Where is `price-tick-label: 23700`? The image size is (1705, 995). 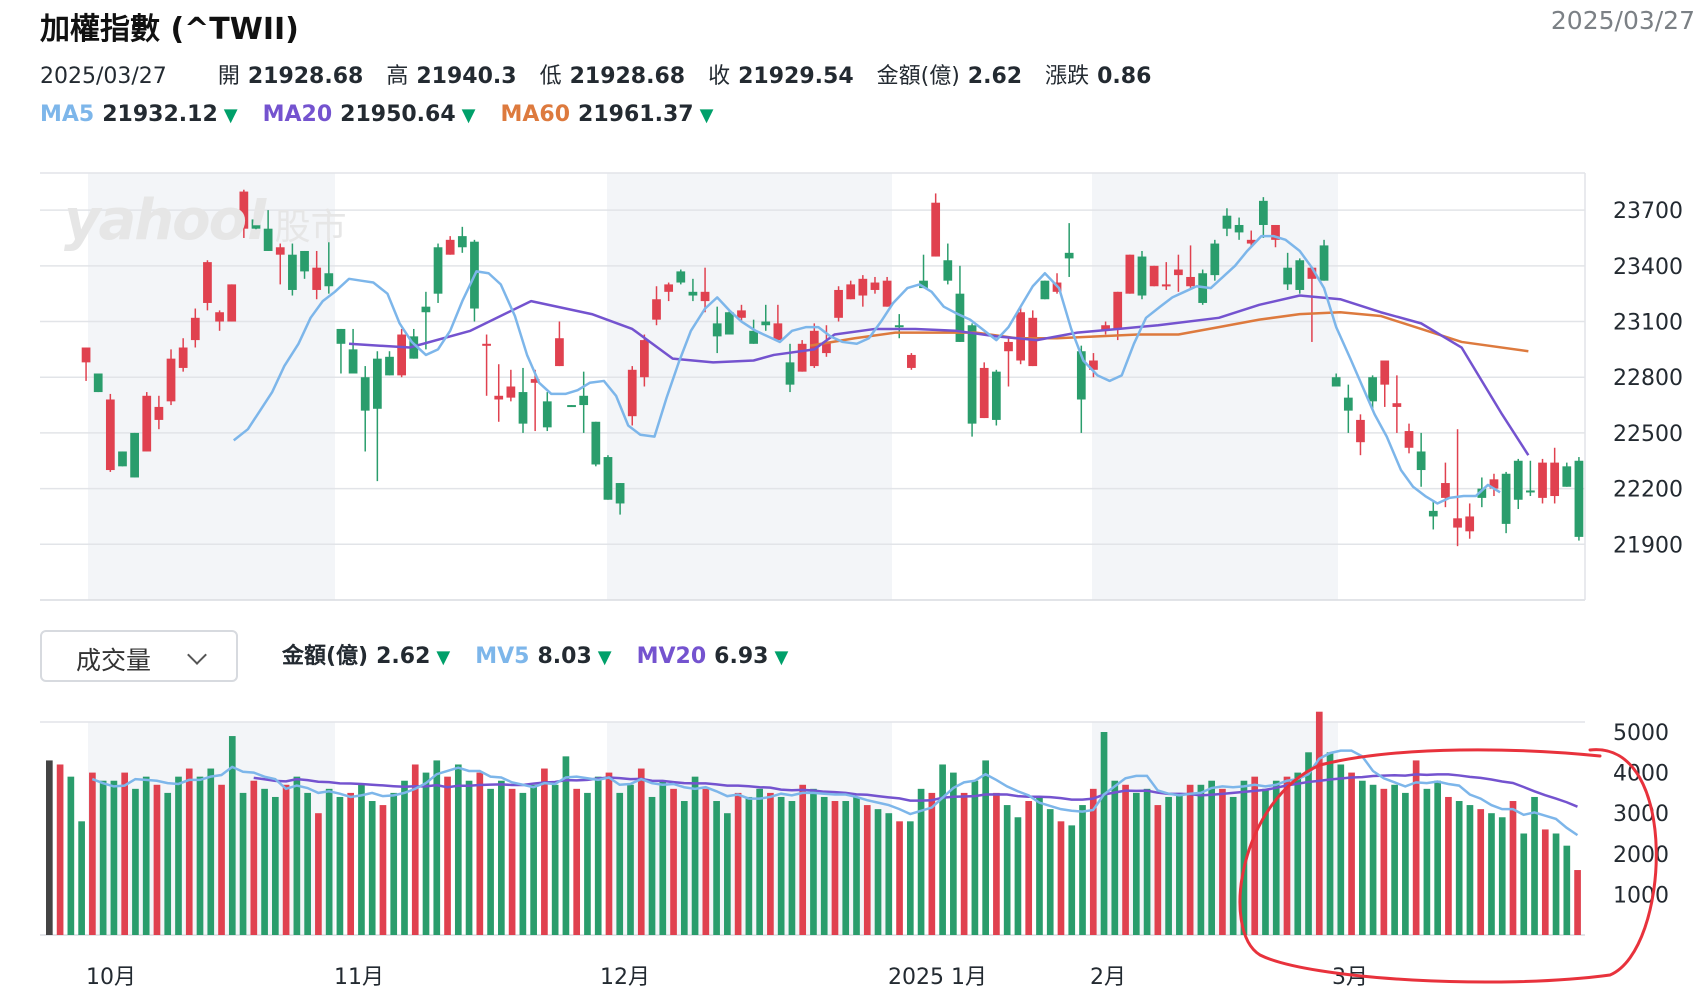
price-tick-label: 23700 is located at coordinates (1648, 211).